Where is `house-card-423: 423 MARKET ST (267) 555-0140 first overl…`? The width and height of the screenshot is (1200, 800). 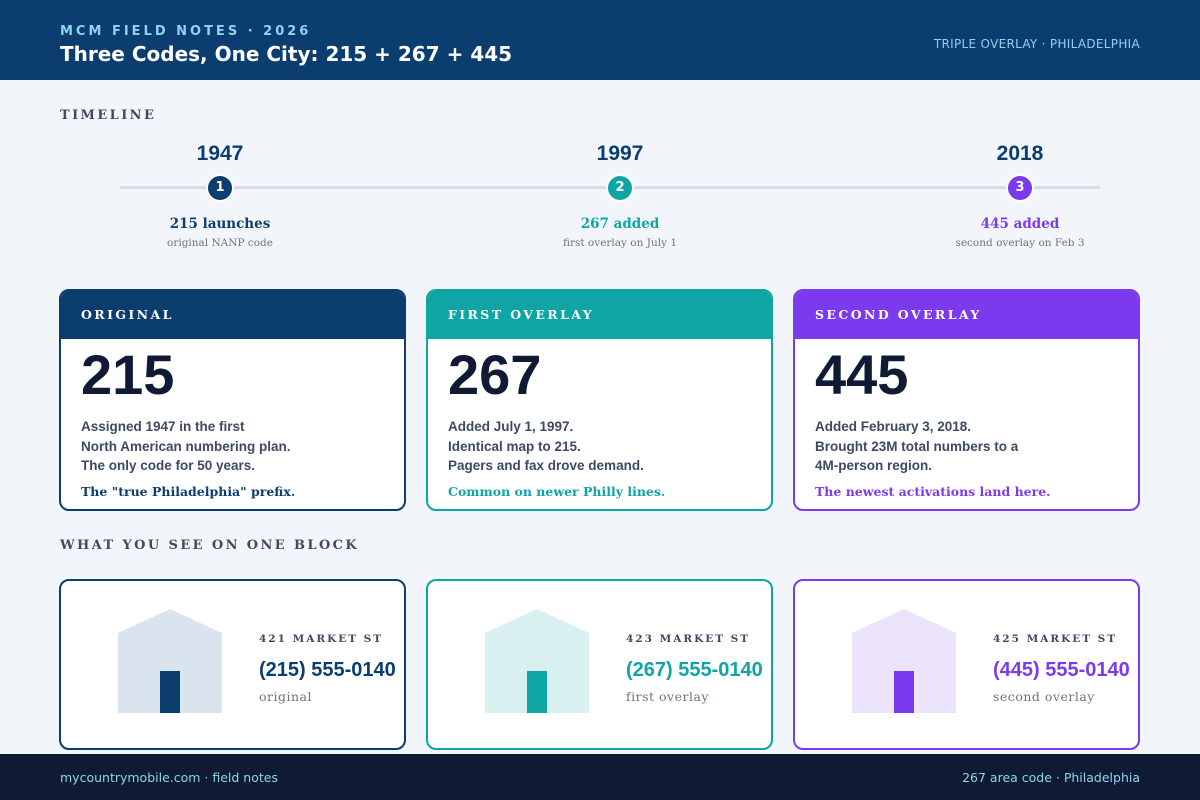
house-card-423: 423 MARKET ST (267) 555-0140 first overl… is located at coordinates (599, 664).